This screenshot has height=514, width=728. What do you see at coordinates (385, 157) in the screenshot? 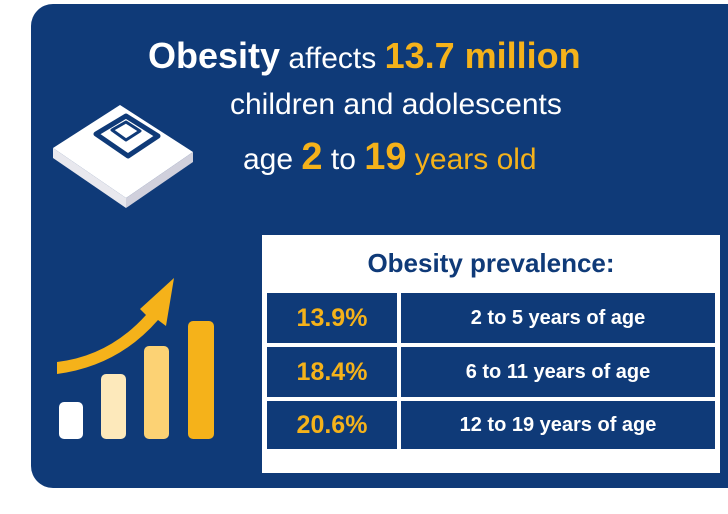
I see `age-to: 19` at bounding box center [385, 157].